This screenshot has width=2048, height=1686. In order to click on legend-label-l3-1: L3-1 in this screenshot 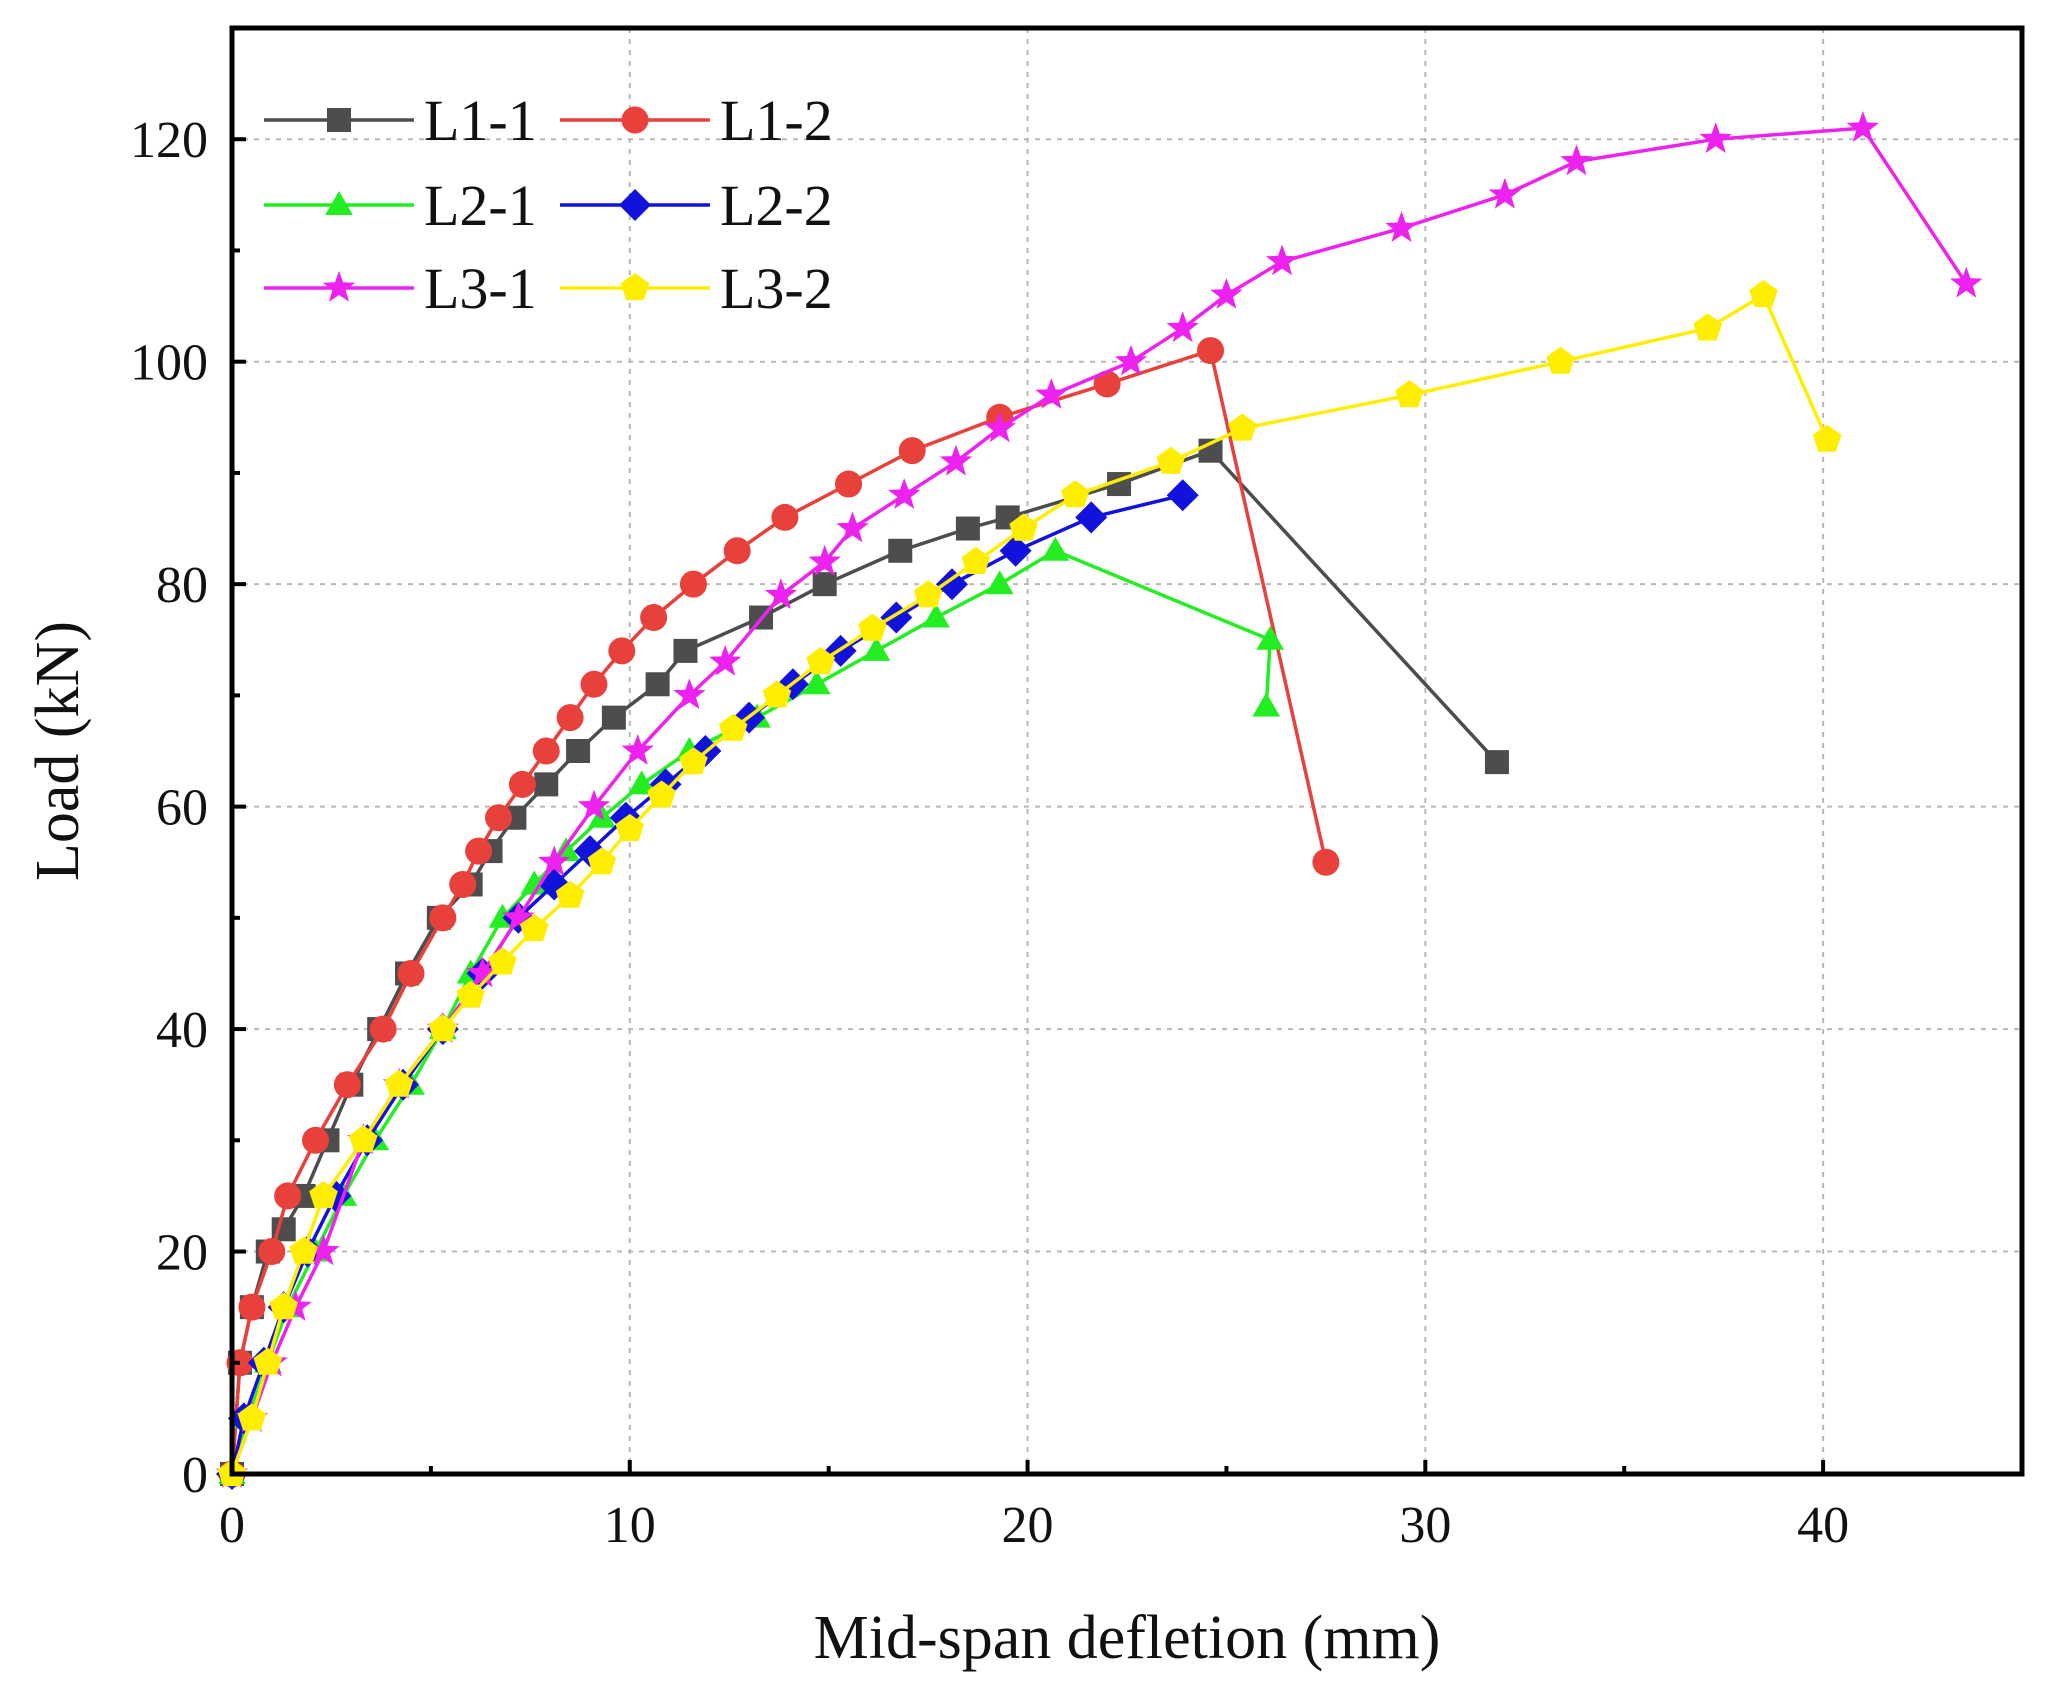, I will do `click(480, 288)`.